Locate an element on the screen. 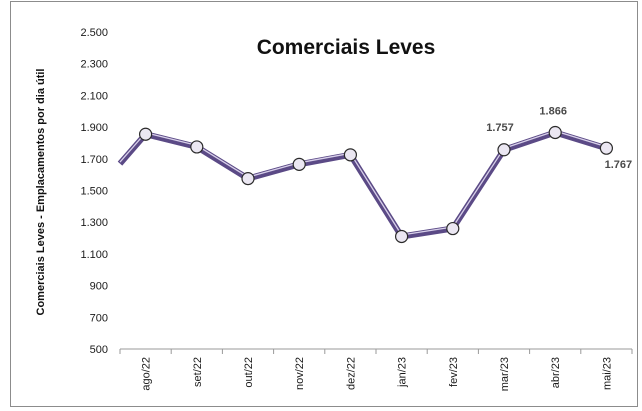  y-tick-label: 2.300 is located at coordinates (94, 65).